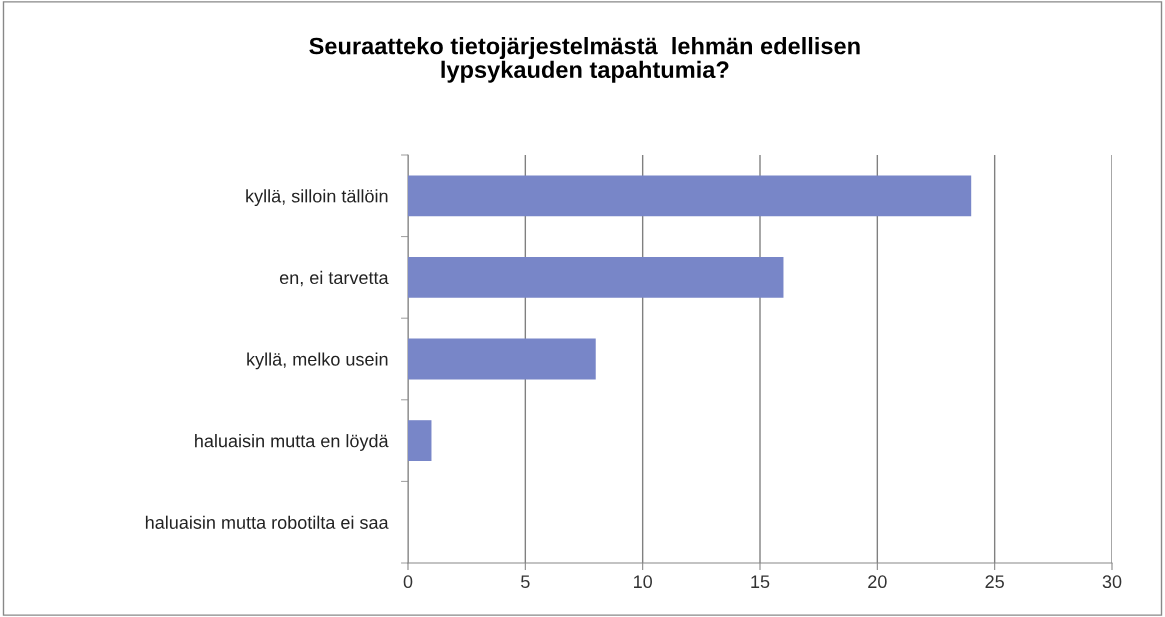 This screenshot has width=1165, height=617. What do you see at coordinates (1112, 582) in the screenshot?
I see `x-tick-label: 30` at bounding box center [1112, 582].